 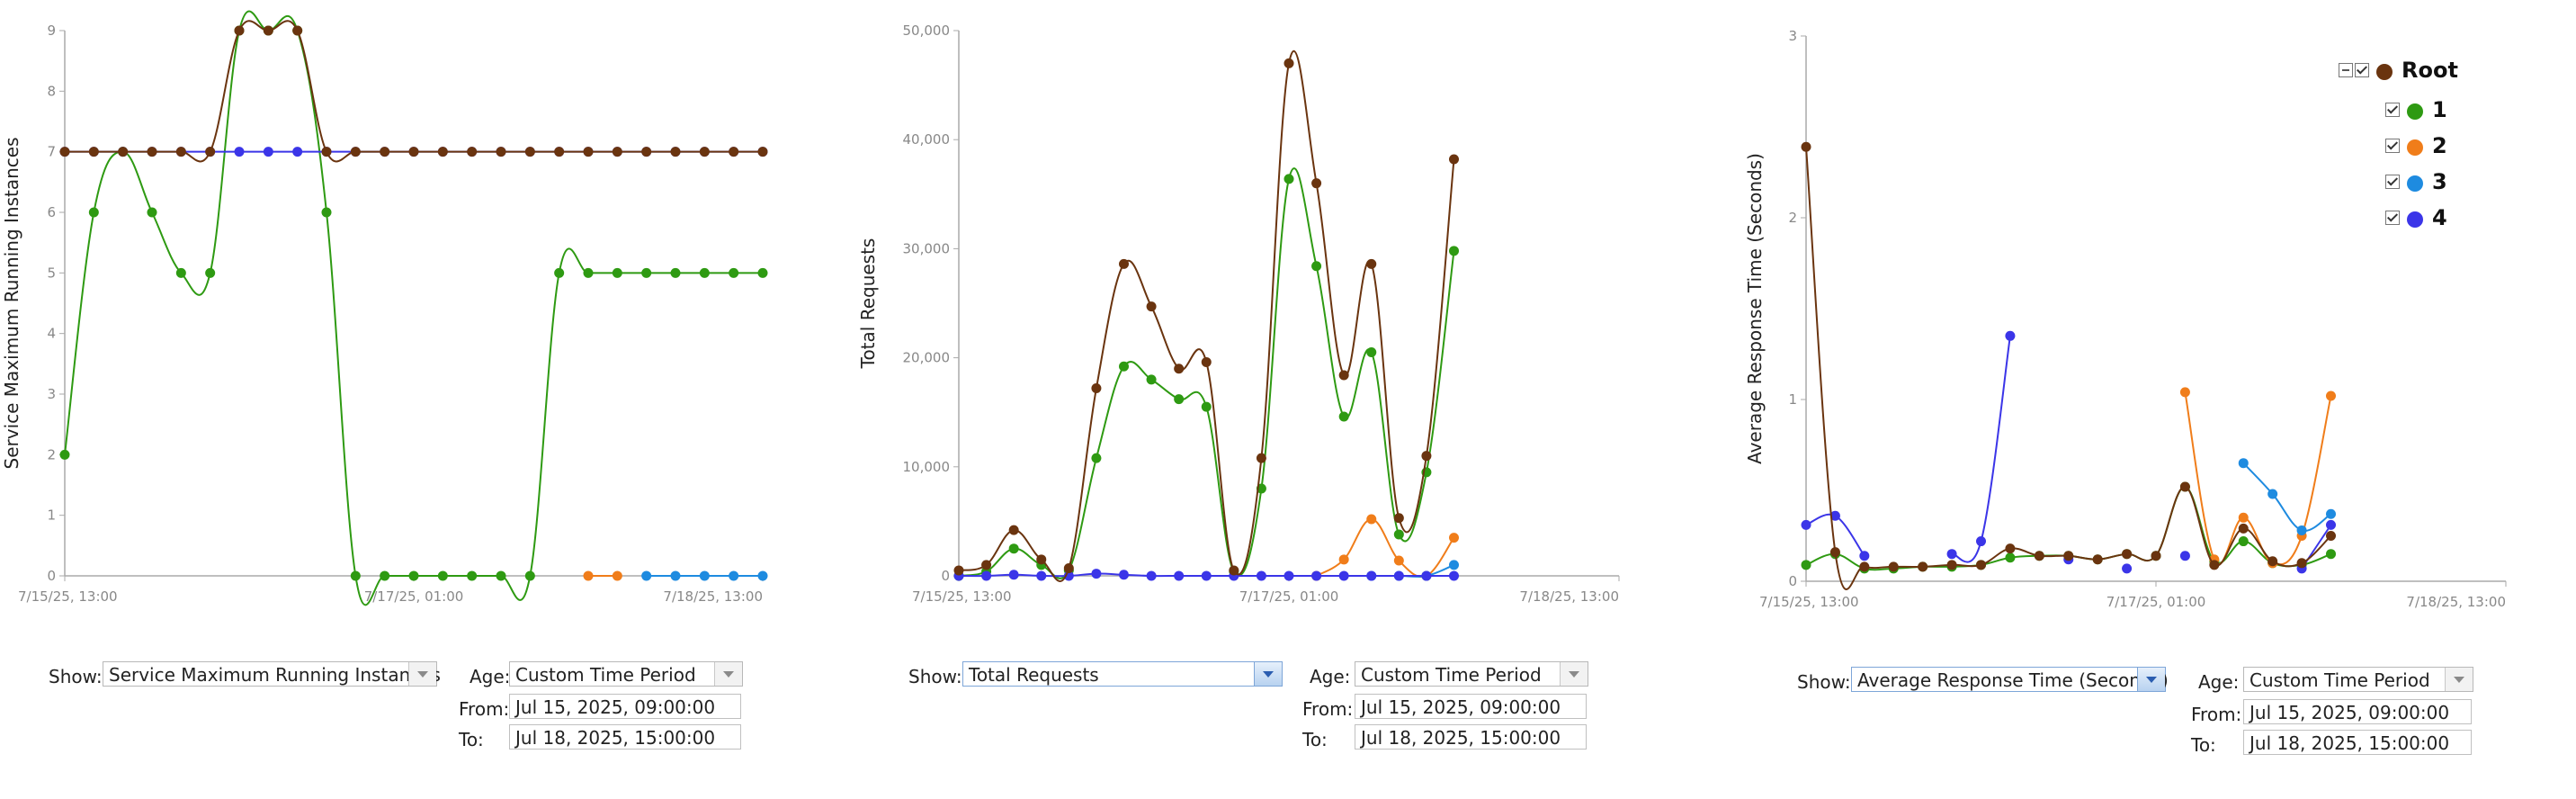 I want to click on legend-item-root: Root, so click(x=2446, y=71).